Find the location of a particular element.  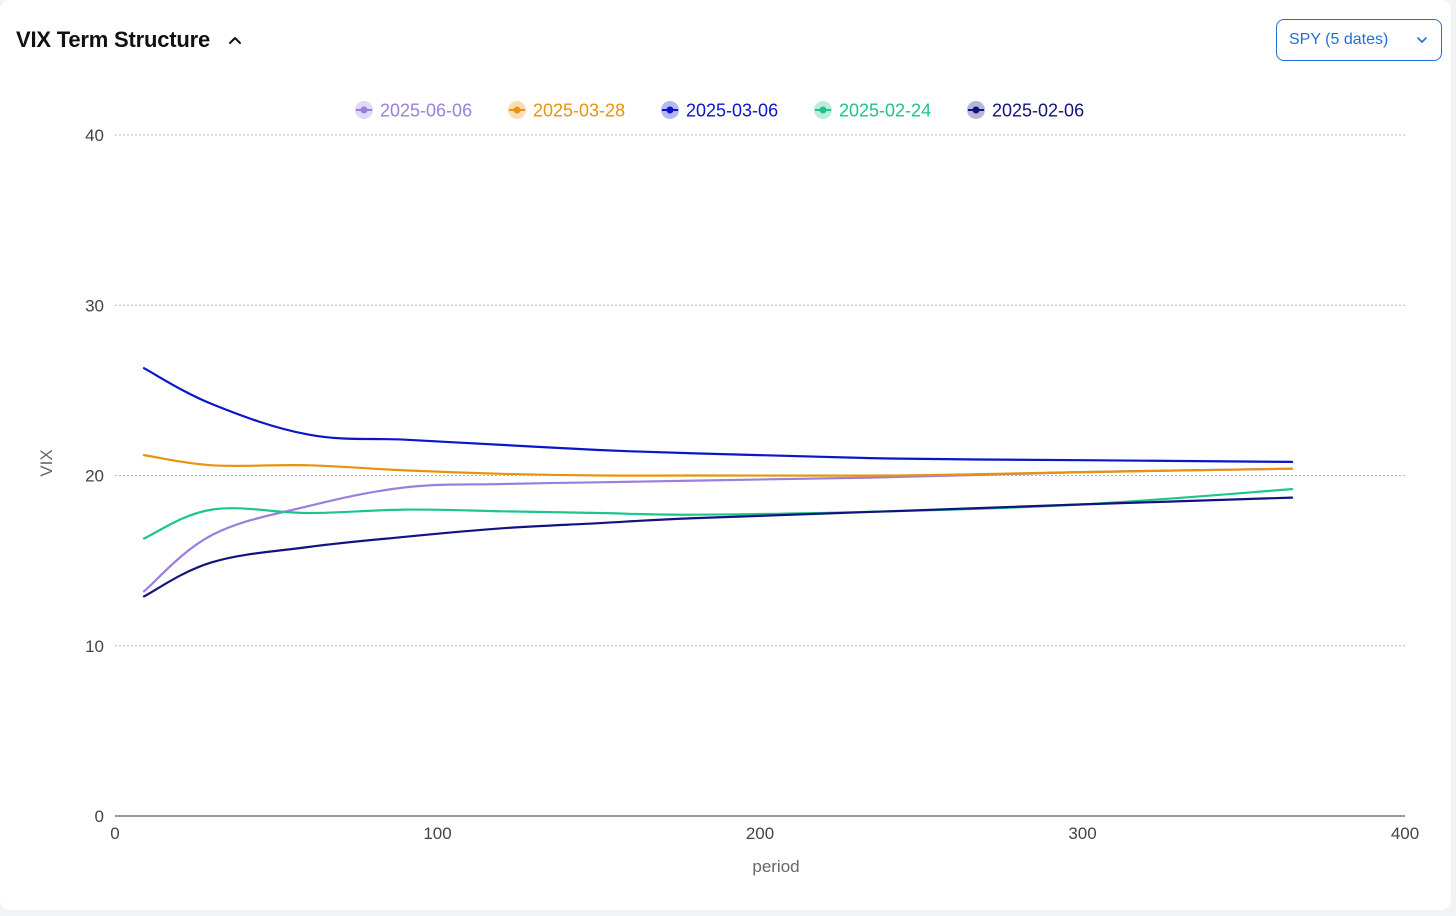

card-header: VIX Term Structure is located at coordinates (131, 40).